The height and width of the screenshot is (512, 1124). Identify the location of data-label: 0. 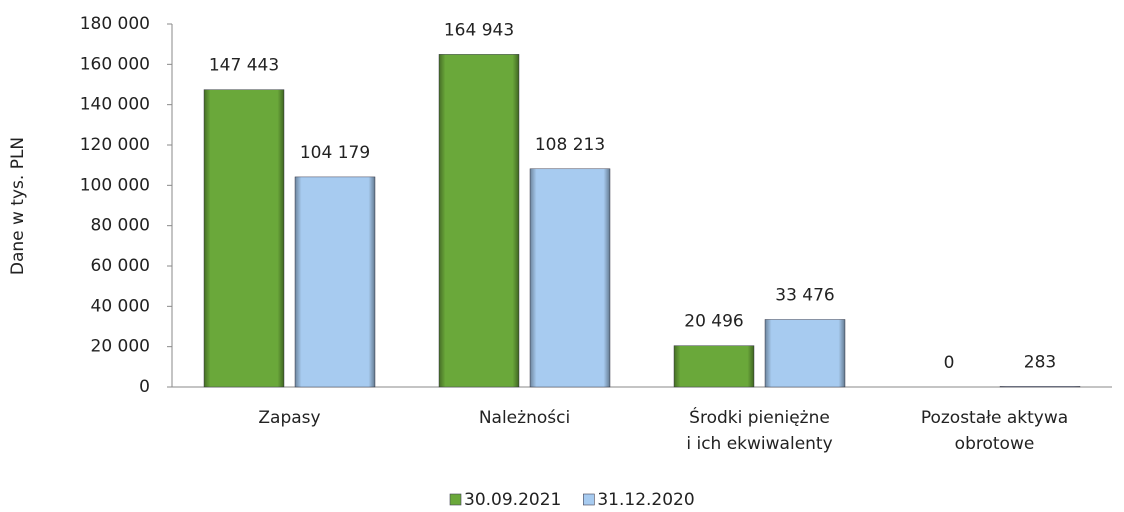
(949, 363).